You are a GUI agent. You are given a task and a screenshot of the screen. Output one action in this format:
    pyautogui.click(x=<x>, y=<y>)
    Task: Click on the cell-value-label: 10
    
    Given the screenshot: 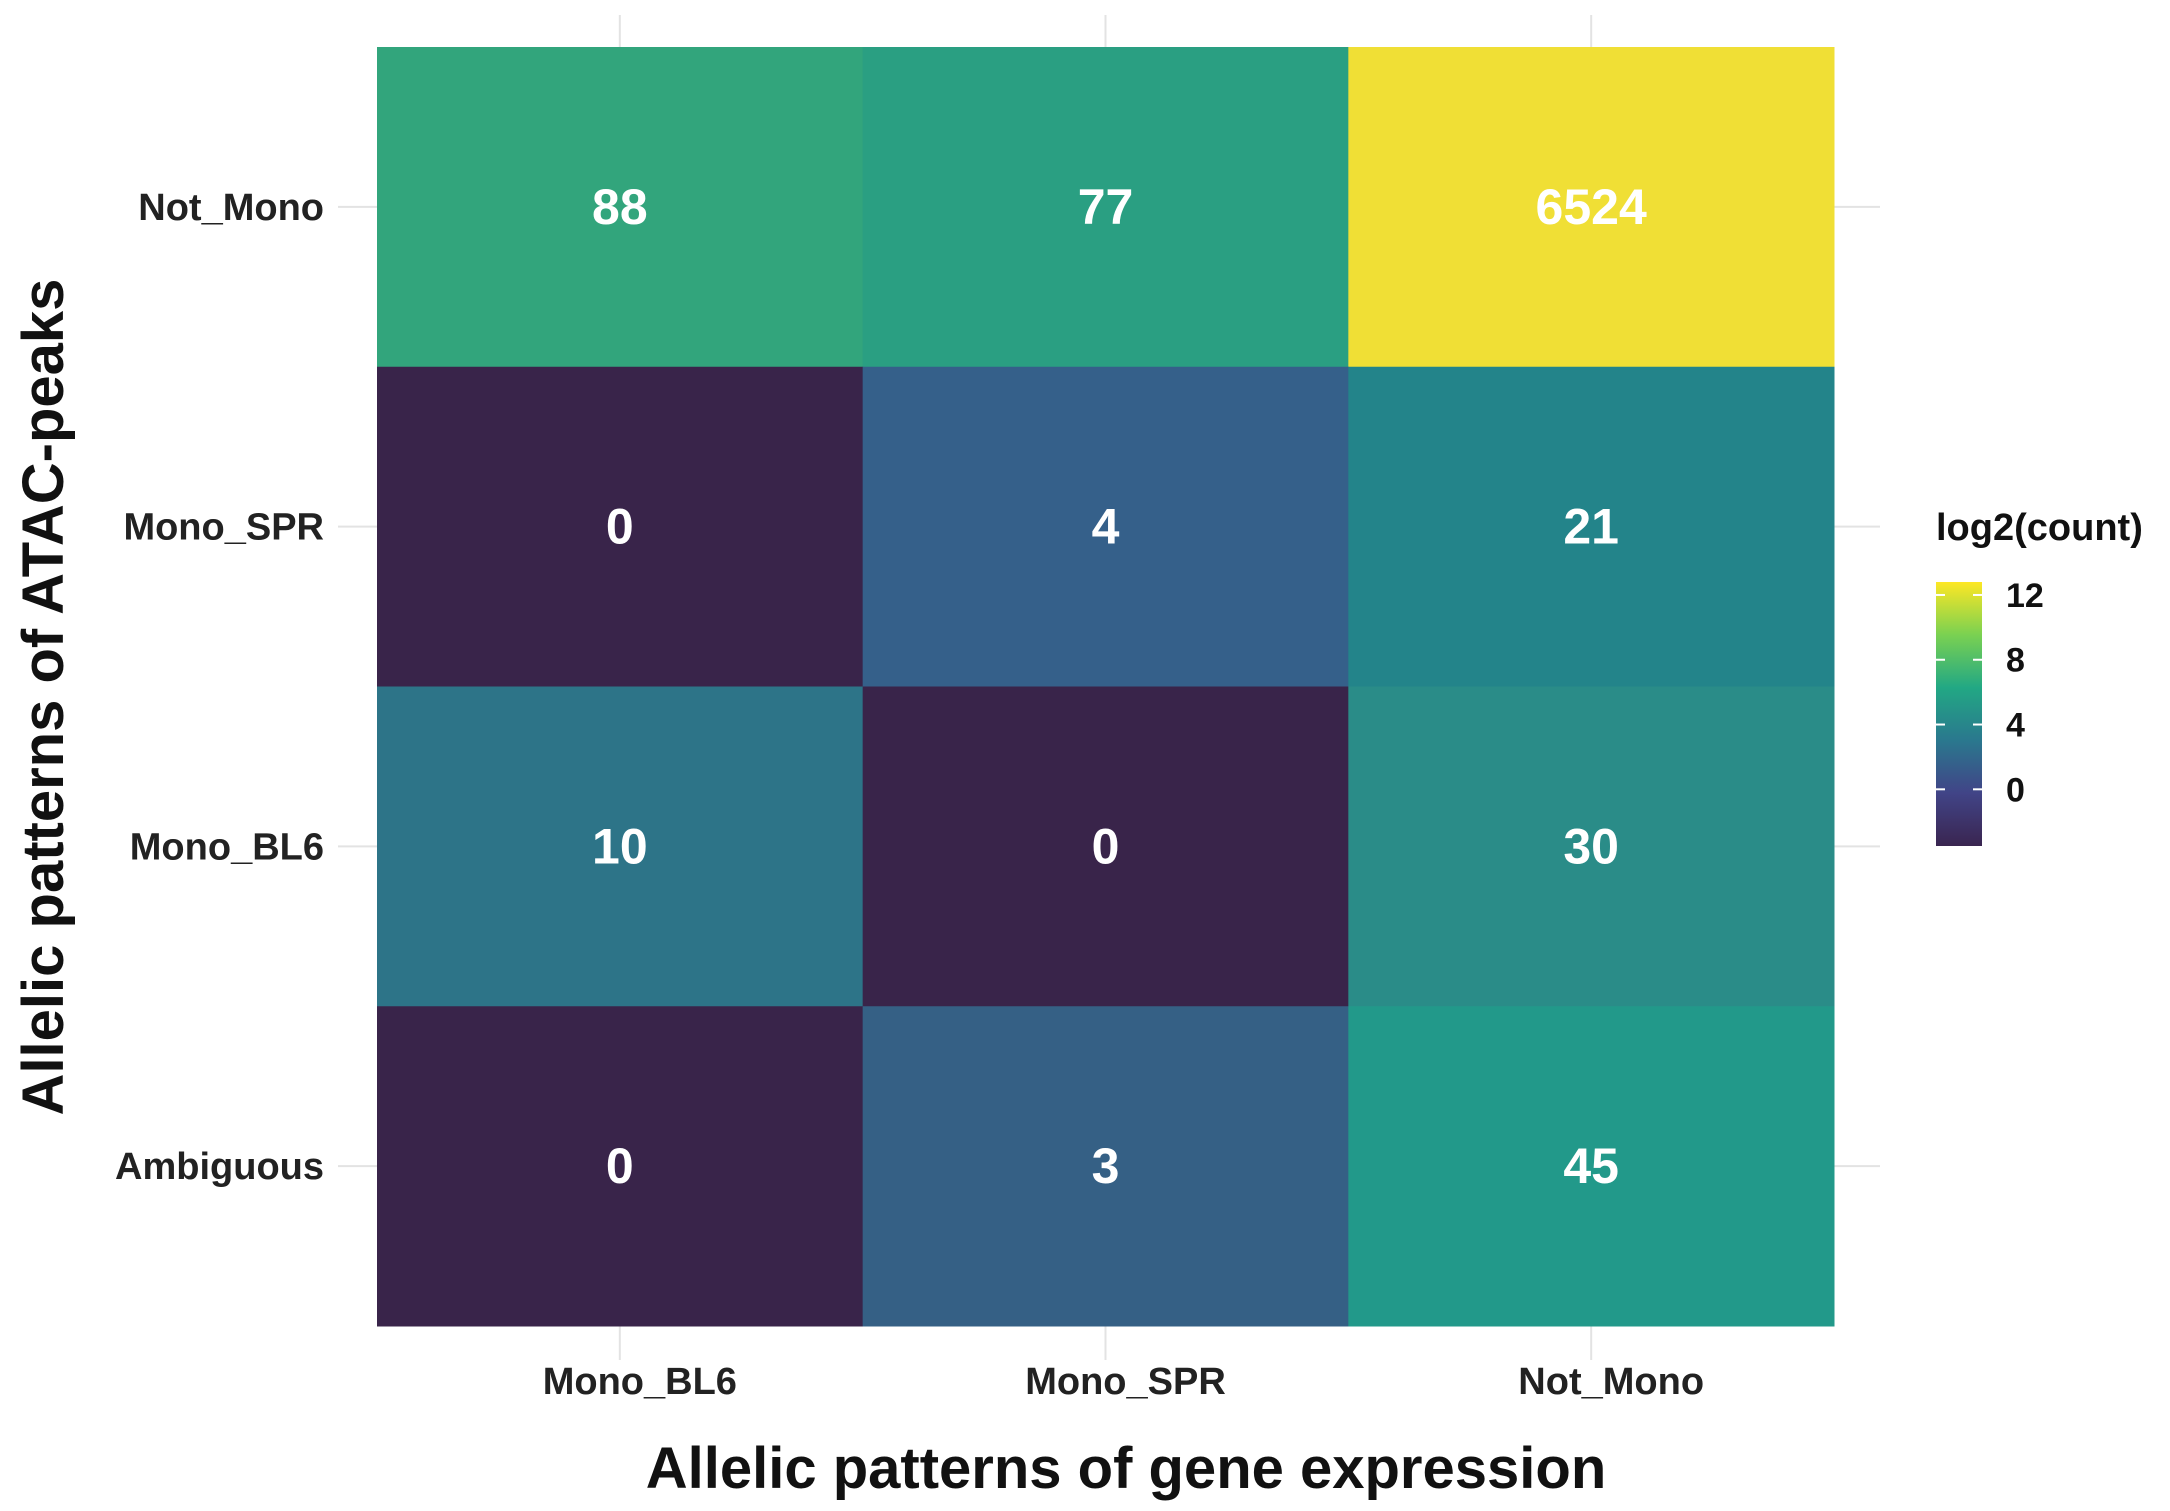 What is the action you would take?
    pyautogui.click(x=620, y=846)
    